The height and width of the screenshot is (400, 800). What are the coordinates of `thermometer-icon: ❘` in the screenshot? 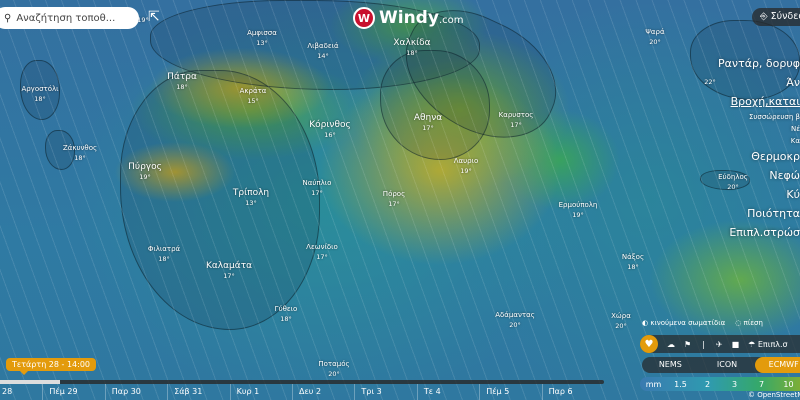 It's located at (703, 344).